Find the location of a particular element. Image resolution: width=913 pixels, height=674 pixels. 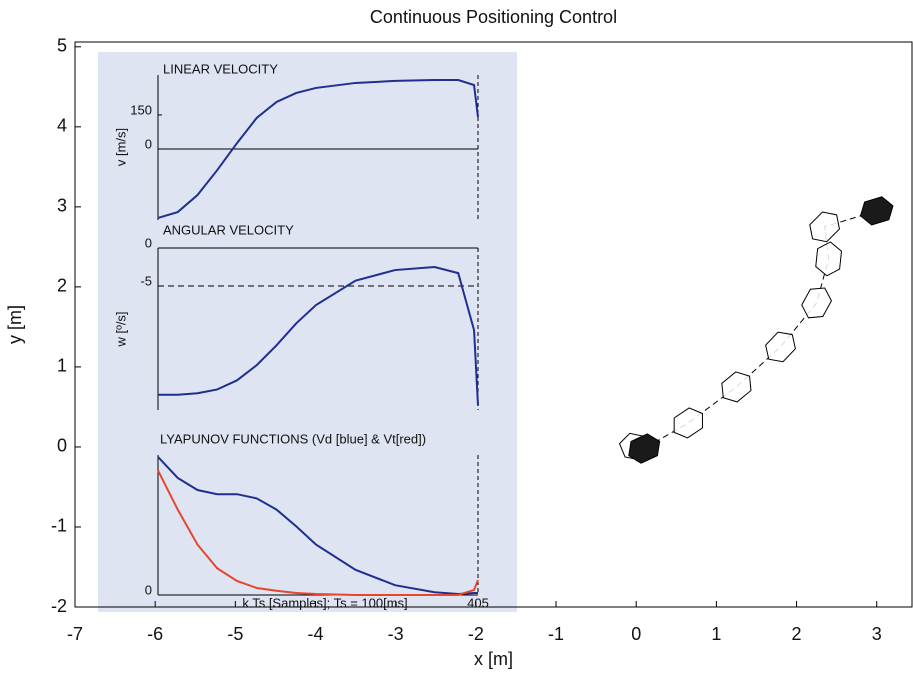

x-tick-label: -4 is located at coordinates (316, 634).